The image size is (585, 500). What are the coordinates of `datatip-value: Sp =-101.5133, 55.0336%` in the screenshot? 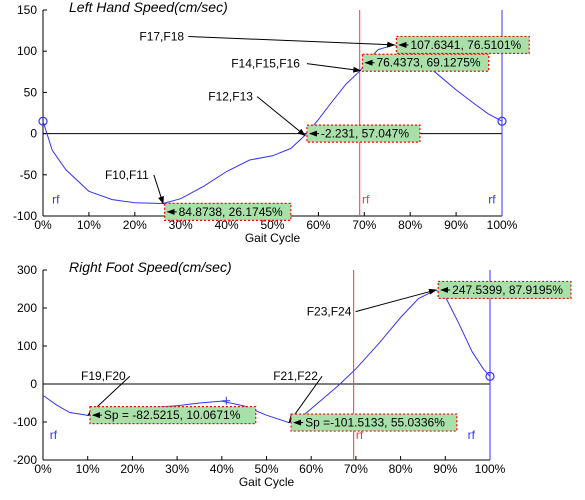 It's located at (375, 423).